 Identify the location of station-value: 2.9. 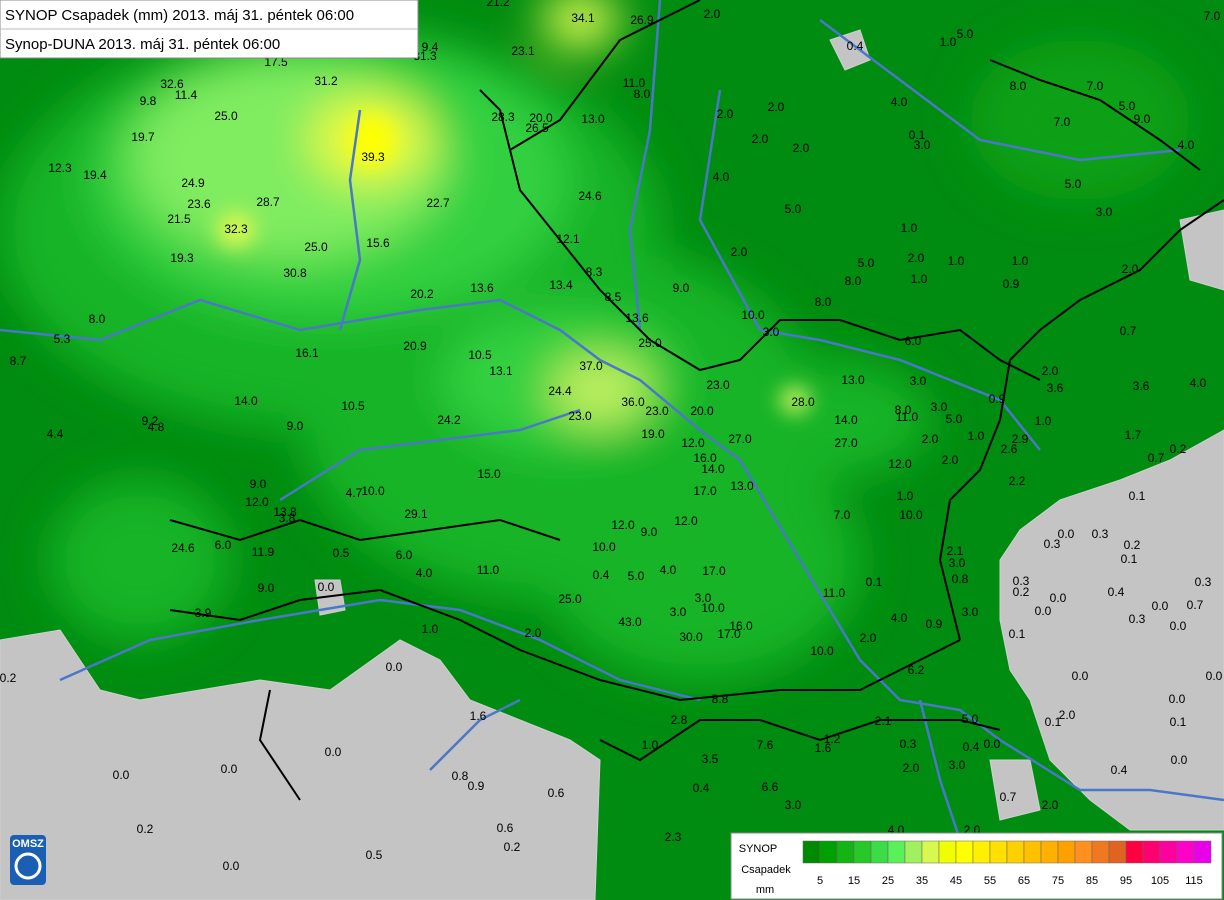
(1020, 439).